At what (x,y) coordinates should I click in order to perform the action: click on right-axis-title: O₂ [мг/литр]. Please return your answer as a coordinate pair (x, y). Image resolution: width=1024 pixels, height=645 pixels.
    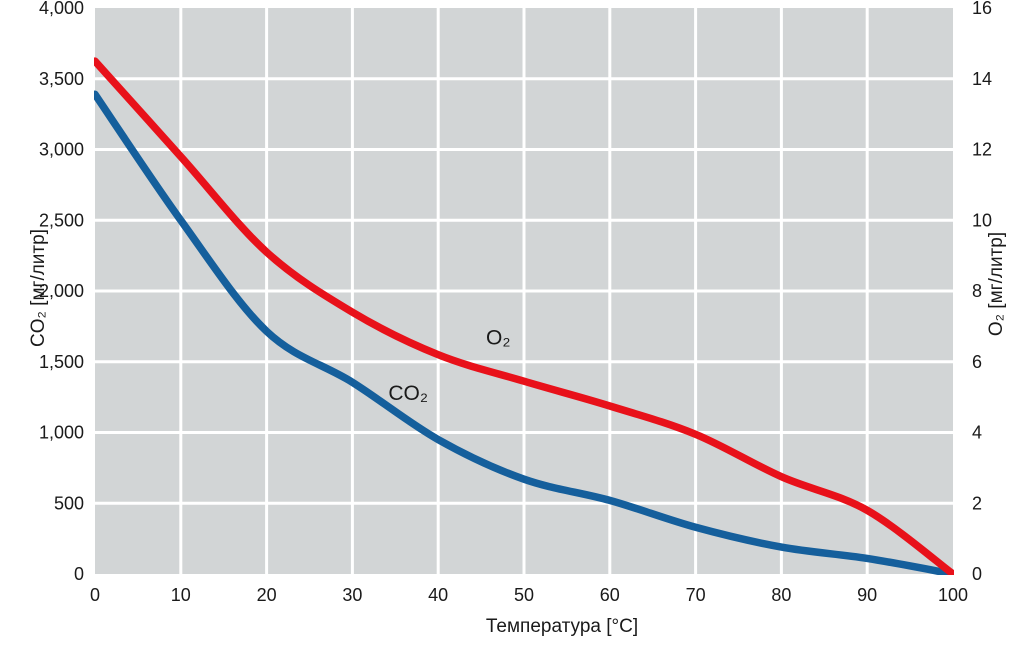
    Looking at the image, I should click on (996, 284).